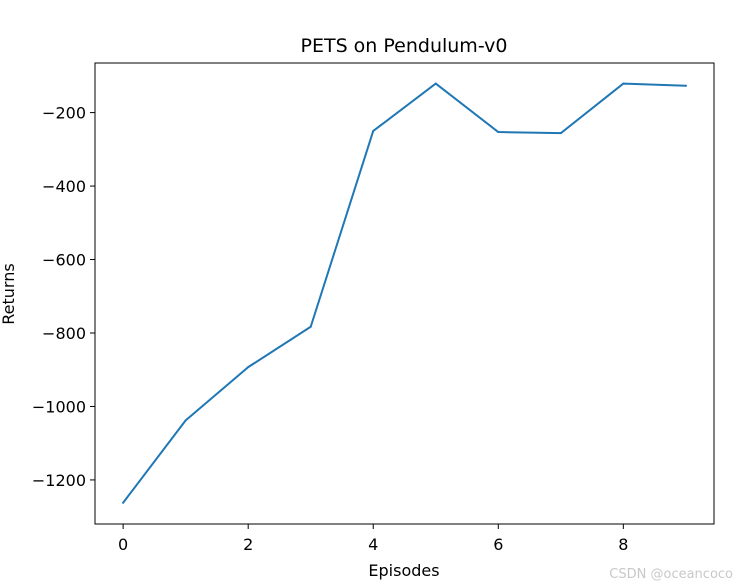  What do you see at coordinates (64, 333) in the screenshot?
I see `y-tick-label: −800` at bounding box center [64, 333].